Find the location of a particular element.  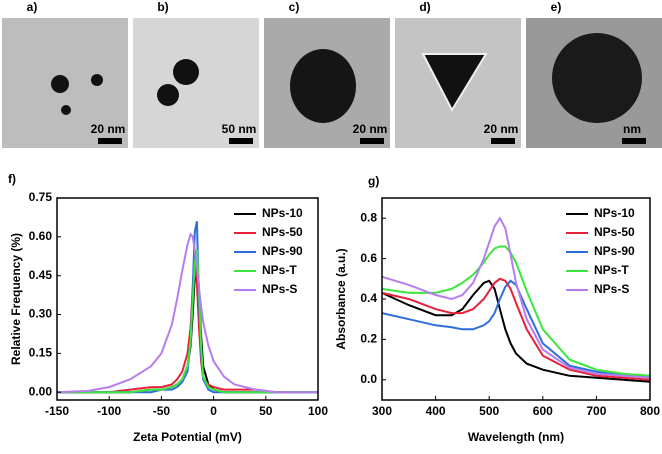

panel-label: d) is located at coordinates (424, 7).